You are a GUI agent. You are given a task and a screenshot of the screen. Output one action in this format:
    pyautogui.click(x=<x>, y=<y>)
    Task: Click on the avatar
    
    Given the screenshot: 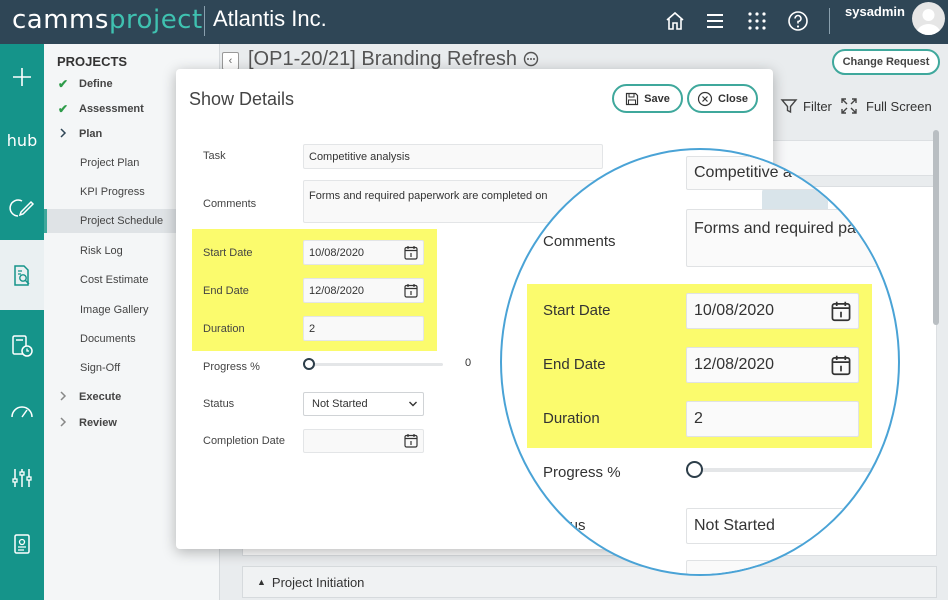 What is the action you would take?
    pyautogui.click(x=928, y=18)
    